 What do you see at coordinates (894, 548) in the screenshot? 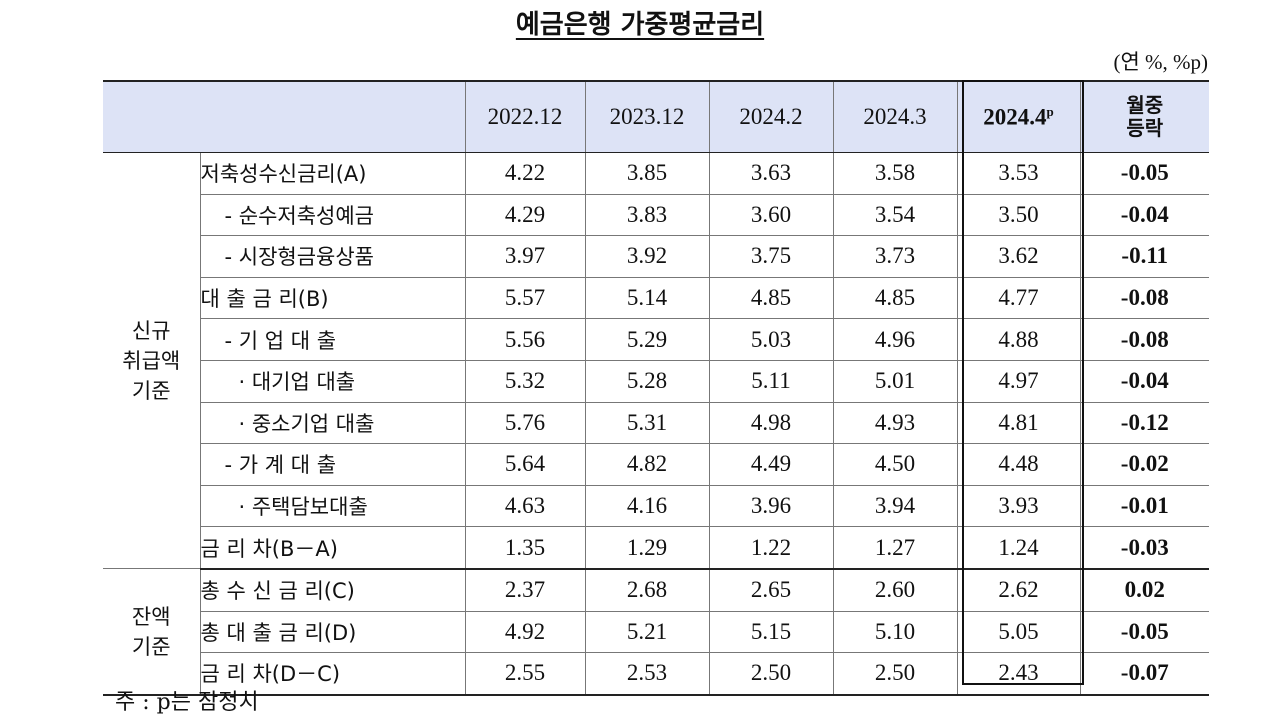
I see `cell: 1.27` at bounding box center [894, 548].